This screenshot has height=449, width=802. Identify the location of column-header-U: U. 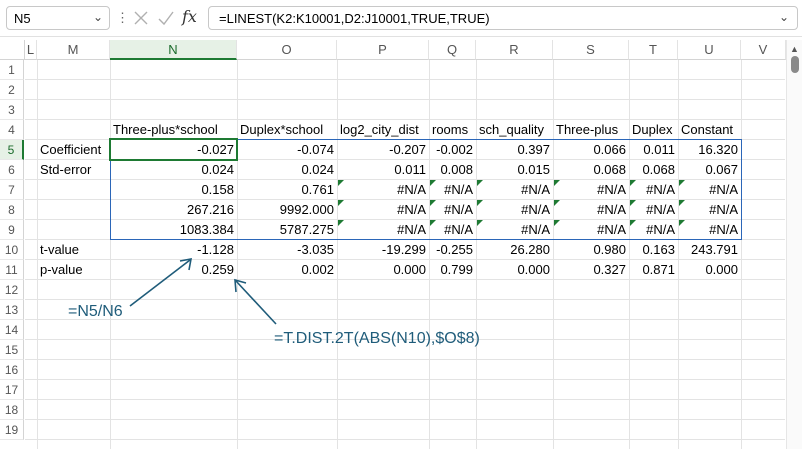
(709, 50).